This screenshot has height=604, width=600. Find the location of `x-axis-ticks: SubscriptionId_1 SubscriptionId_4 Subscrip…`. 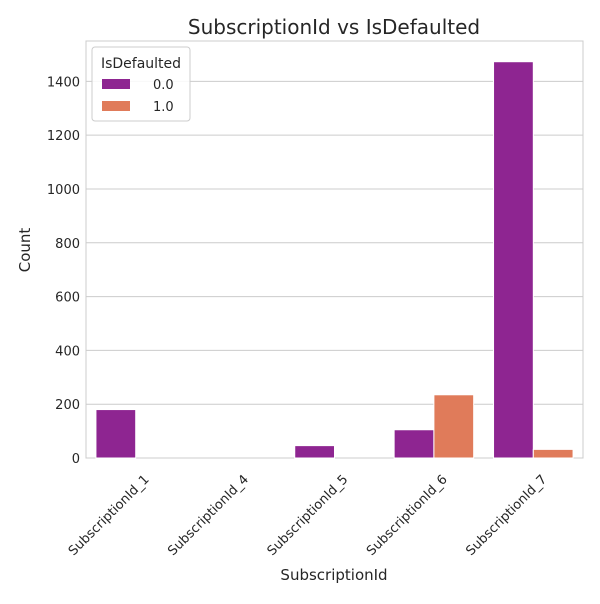

x-axis-ticks: SubscriptionId_1 SubscriptionId_4 Subscrip… is located at coordinates (308, 515).